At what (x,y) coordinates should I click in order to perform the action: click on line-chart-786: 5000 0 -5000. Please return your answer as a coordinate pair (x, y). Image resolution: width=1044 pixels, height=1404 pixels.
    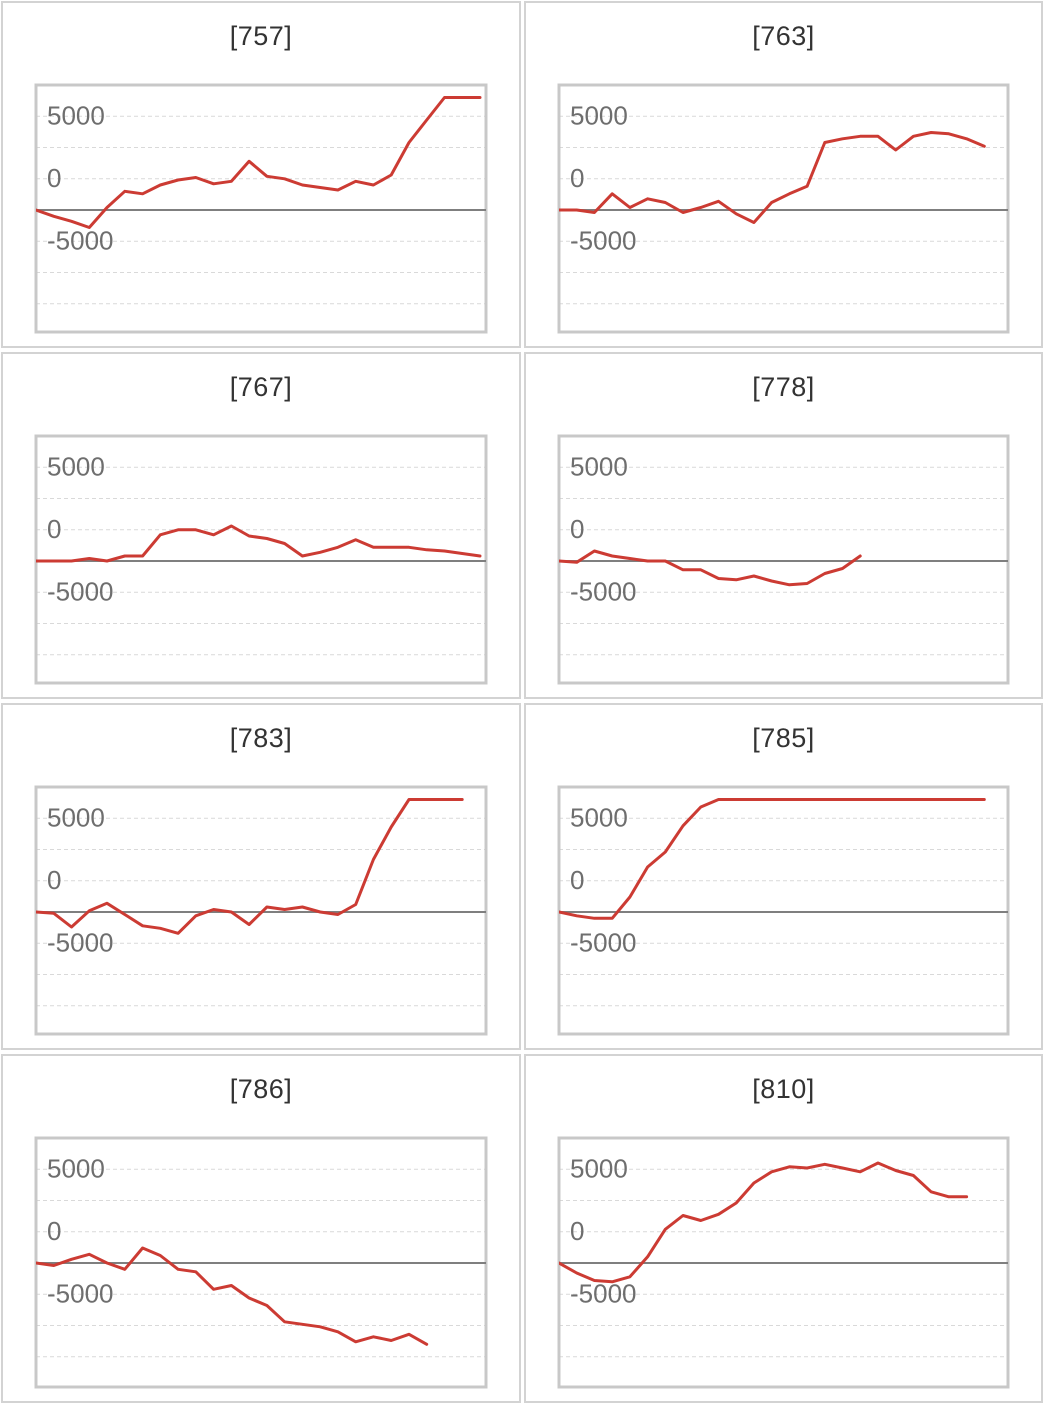
    Looking at the image, I should click on (261, 1262).